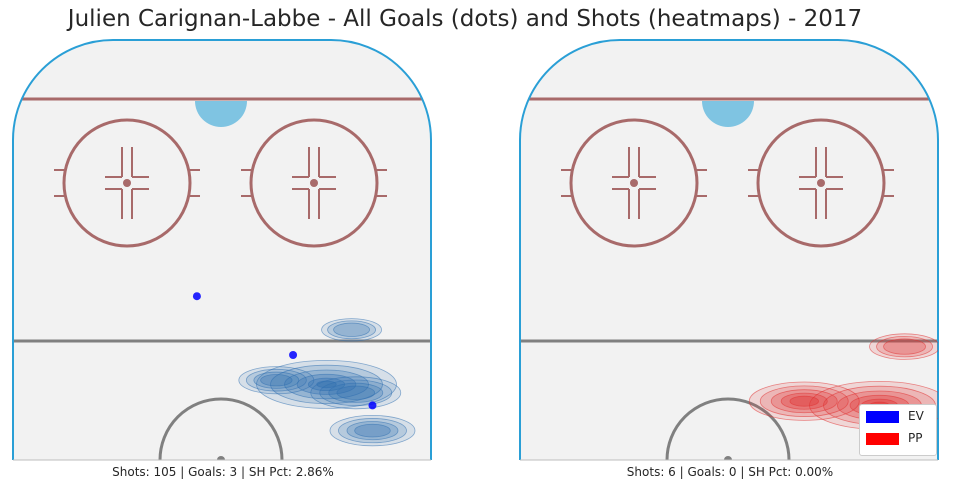  I want to click on shot-heatmap-ev, so click(327, 382).